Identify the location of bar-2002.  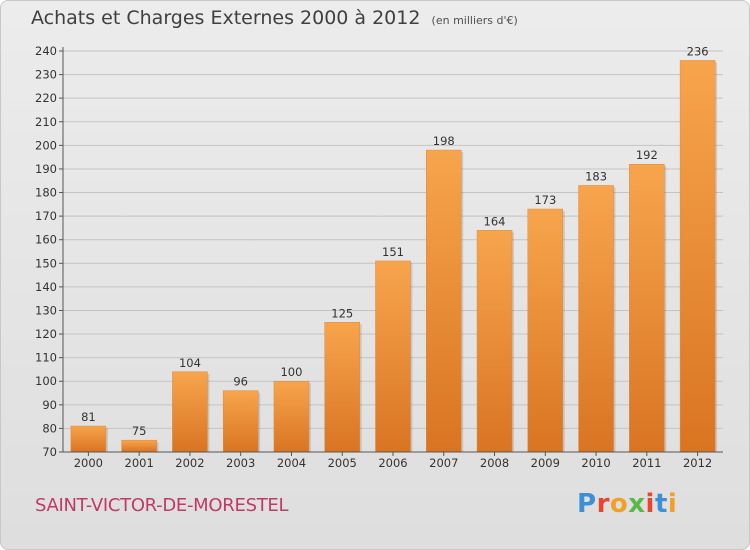
(190, 412).